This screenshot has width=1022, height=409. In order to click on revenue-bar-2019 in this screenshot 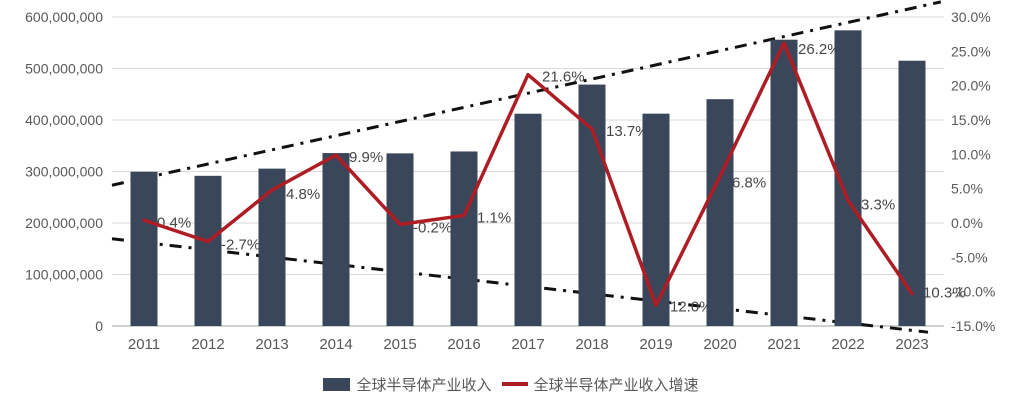, I will do `click(656, 219)`.